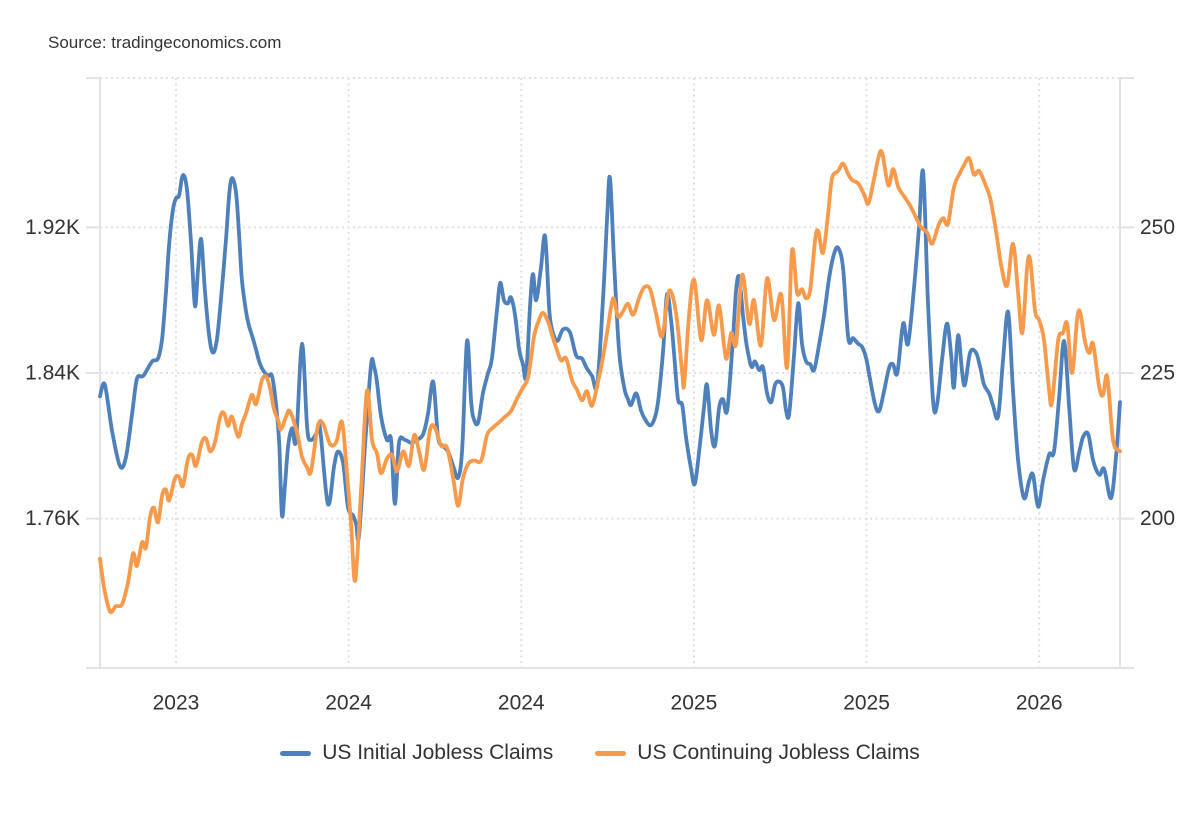 The height and width of the screenshot is (820, 1200). What do you see at coordinates (611, 753) in the screenshot?
I see `legend-line-orange-icon` at bounding box center [611, 753].